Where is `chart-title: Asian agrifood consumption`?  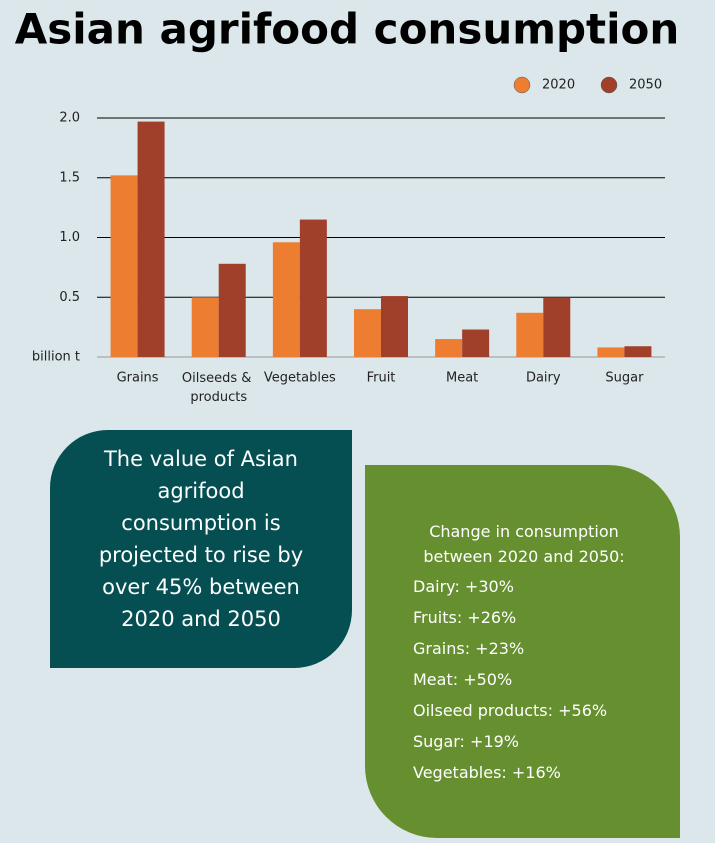 chart-title: Asian agrifood consumption is located at coordinates (347, 29).